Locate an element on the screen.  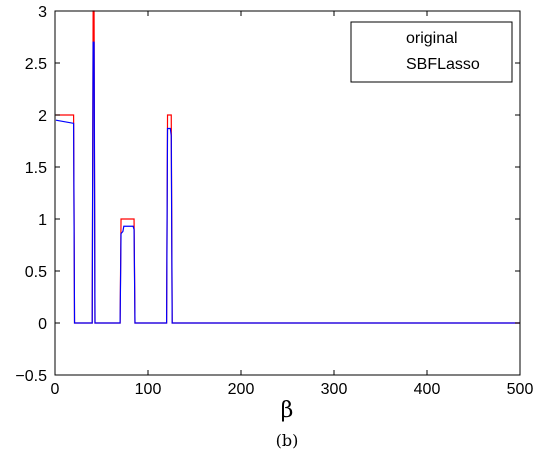
legend: original SBFLasso is located at coordinates (431, 52).